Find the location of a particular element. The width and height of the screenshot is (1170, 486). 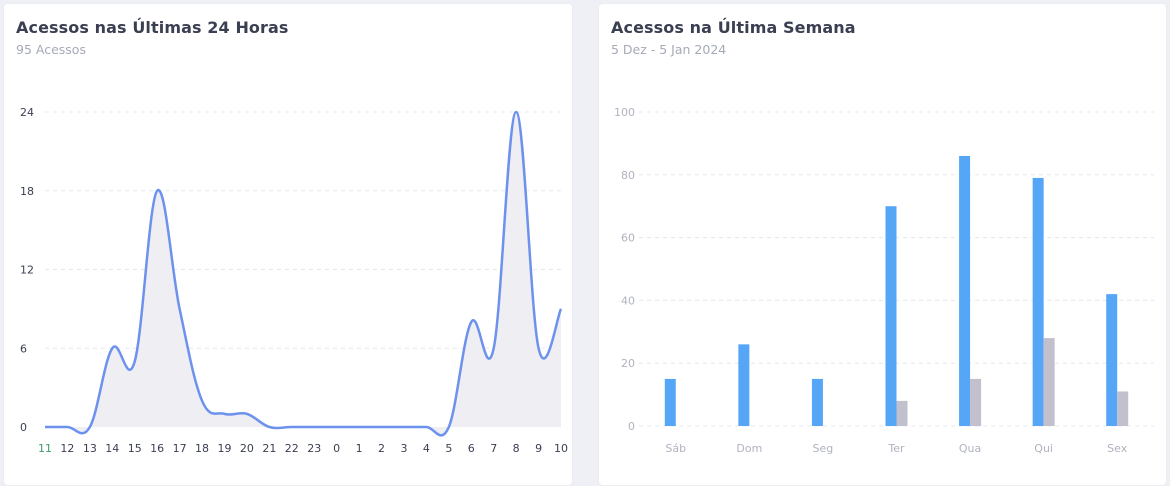

x-tick-label: 14 is located at coordinates (112, 448).